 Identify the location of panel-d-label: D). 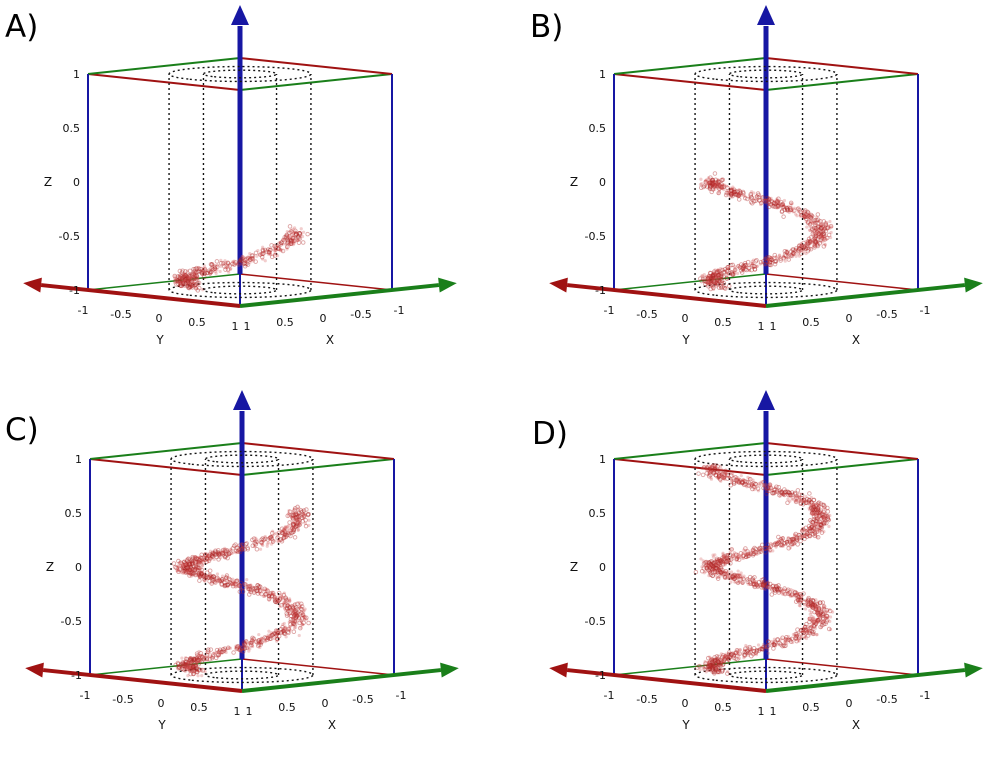
(550, 434).